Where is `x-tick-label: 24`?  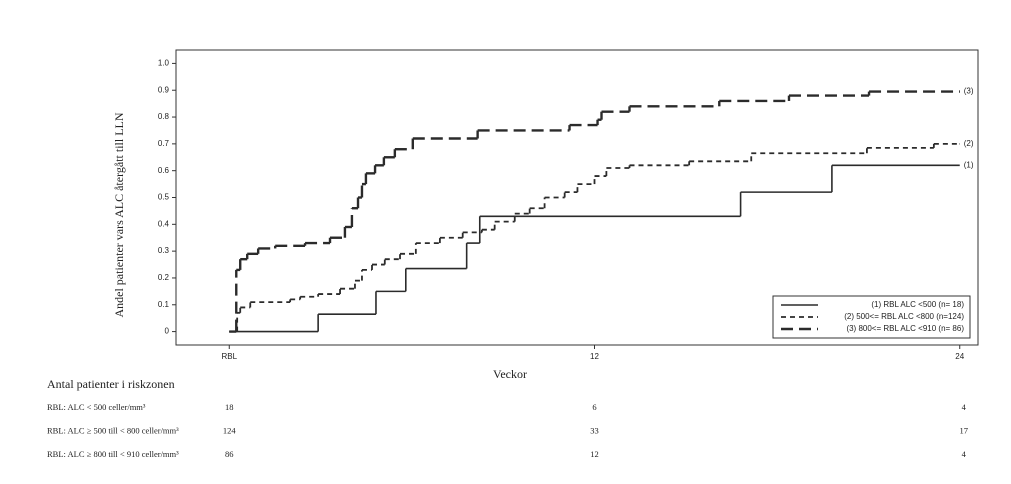 x-tick-label: 24 is located at coordinates (959, 356).